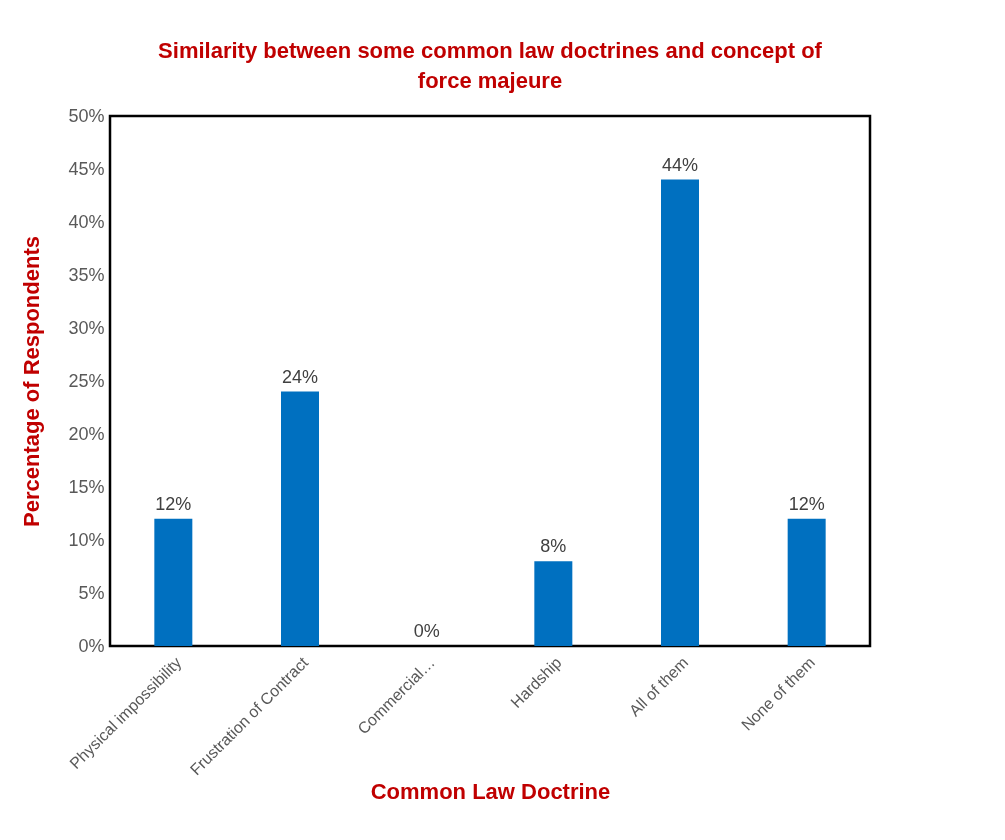 The image size is (1005, 840). Describe the element at coordinates (86, 327) in the screenshot. I see `y-tick-label: 30%` at that location.